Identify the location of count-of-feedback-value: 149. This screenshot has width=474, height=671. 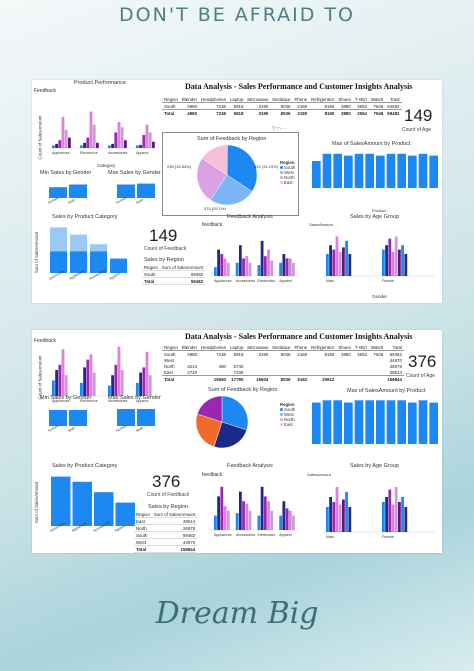
(163, 235).